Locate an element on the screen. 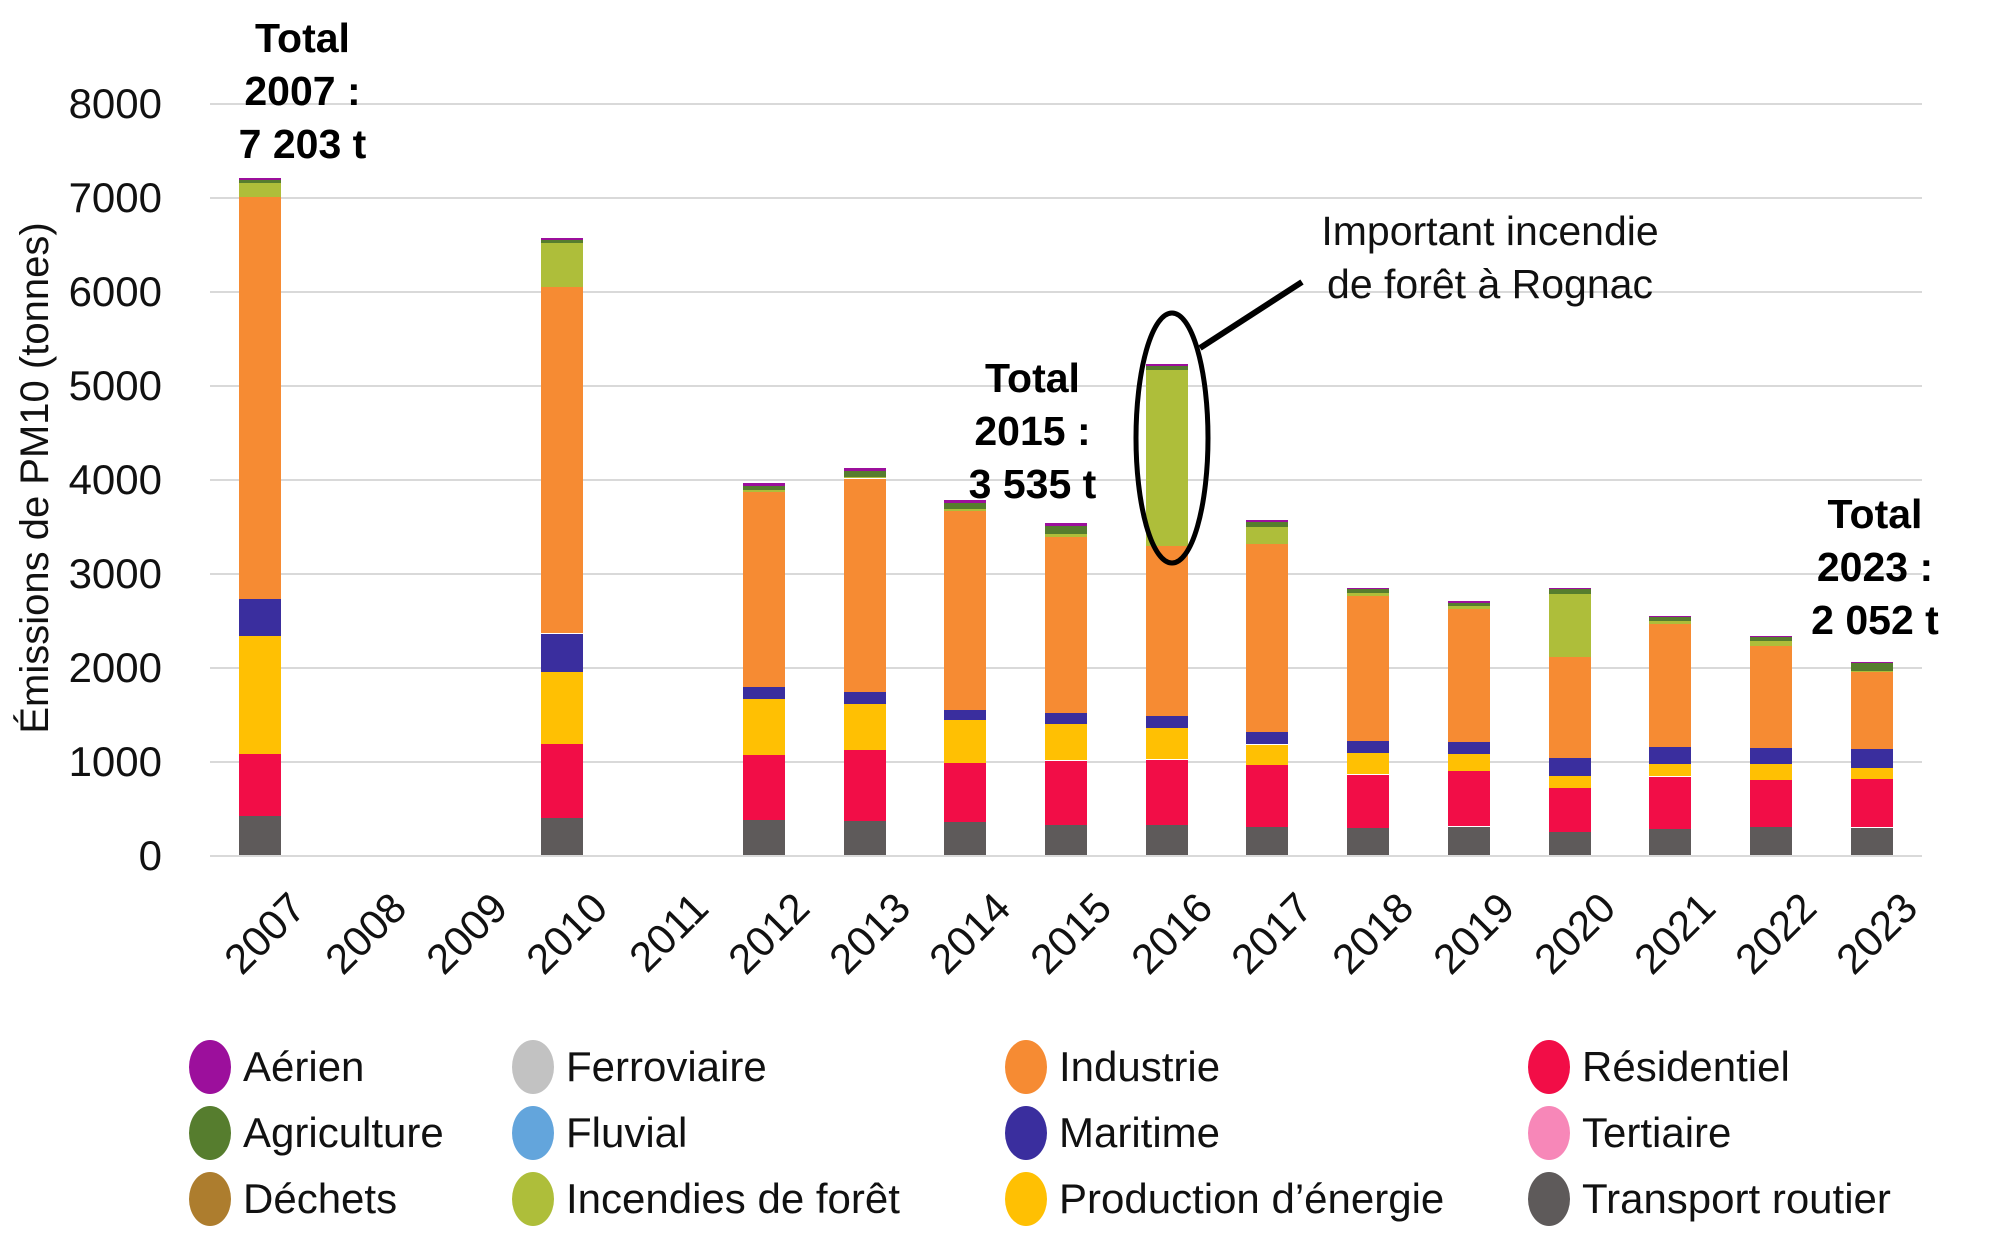 The height and width of the screenshot is (1258, 2000). bar-2020-agriculture is located at coordinates (1570, 591).